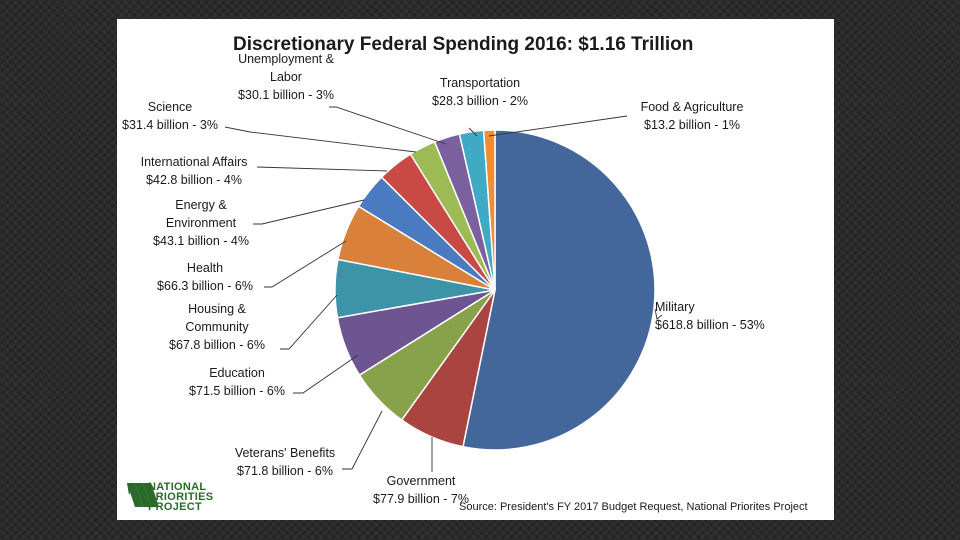 Image resolution: width=960 pixels, height=540 pixels. Describe the element at coordinates (480, 83) in the screenshot. I see `slice-label-line: Transportation` at that location.